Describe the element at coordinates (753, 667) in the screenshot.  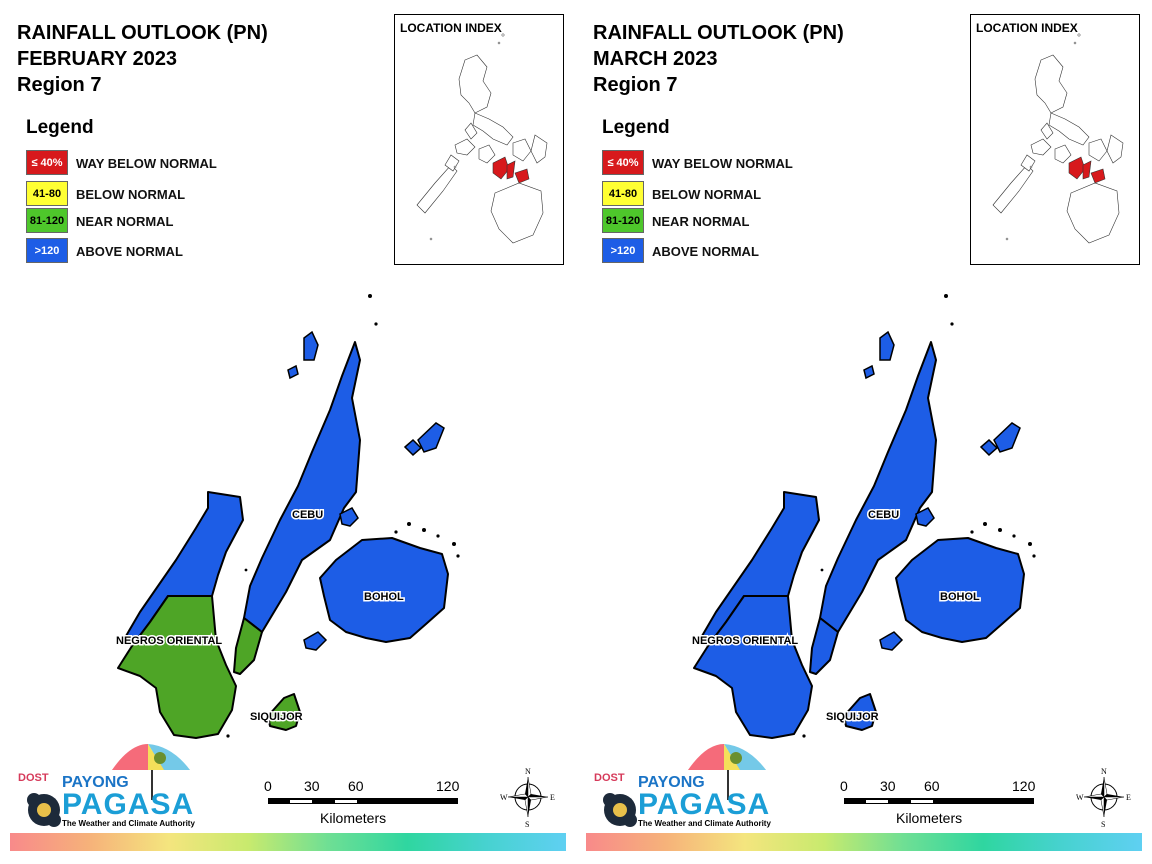
I see `province-negros-oriental-south` at that location.